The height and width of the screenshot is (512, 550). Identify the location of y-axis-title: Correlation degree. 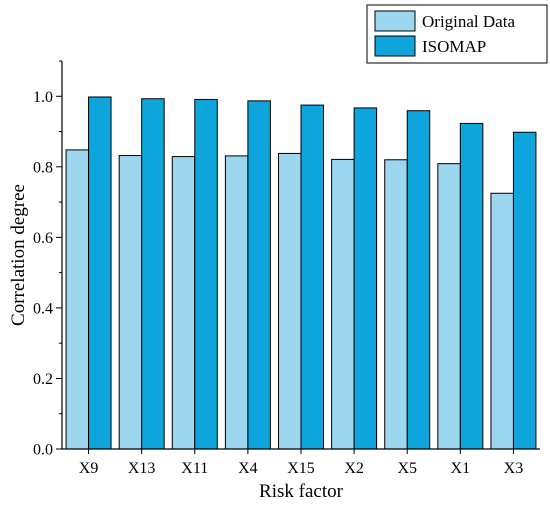
(18, 255).